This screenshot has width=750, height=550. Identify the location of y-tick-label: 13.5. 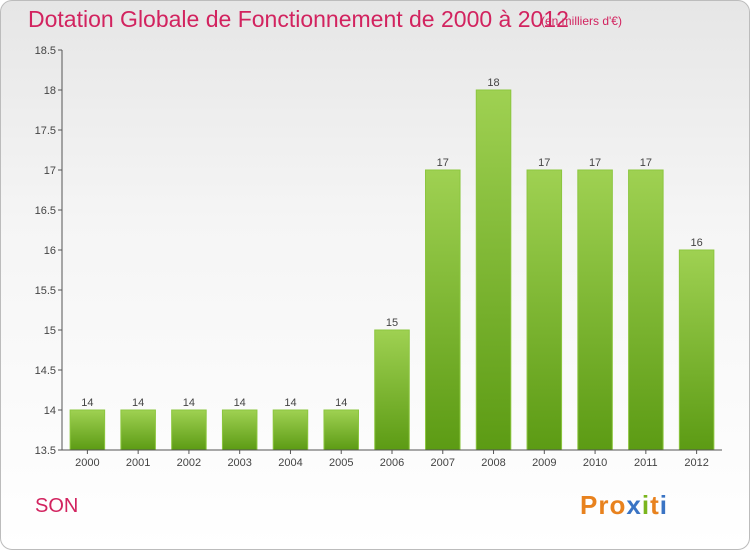
(45, 451).